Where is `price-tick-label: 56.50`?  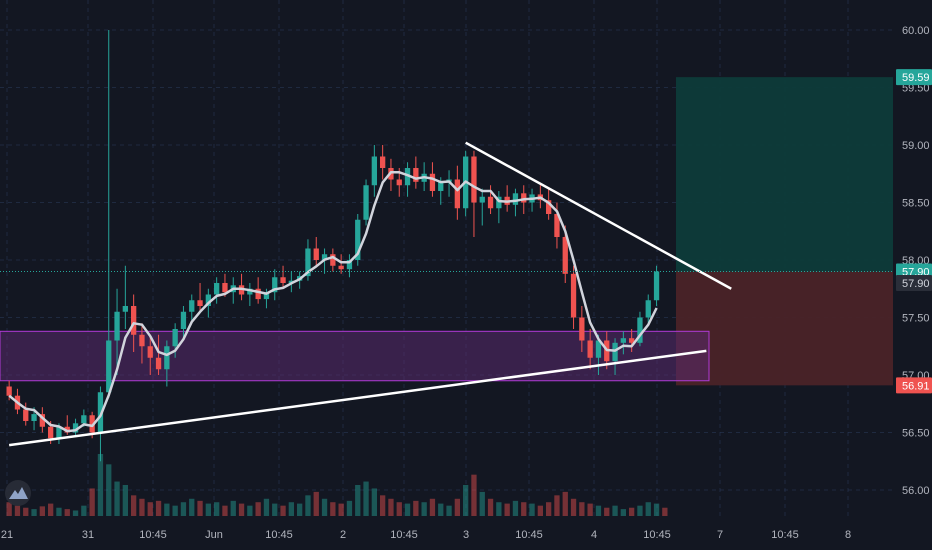
price-tick-label: 56.50 is located at coordinates (916, 434).